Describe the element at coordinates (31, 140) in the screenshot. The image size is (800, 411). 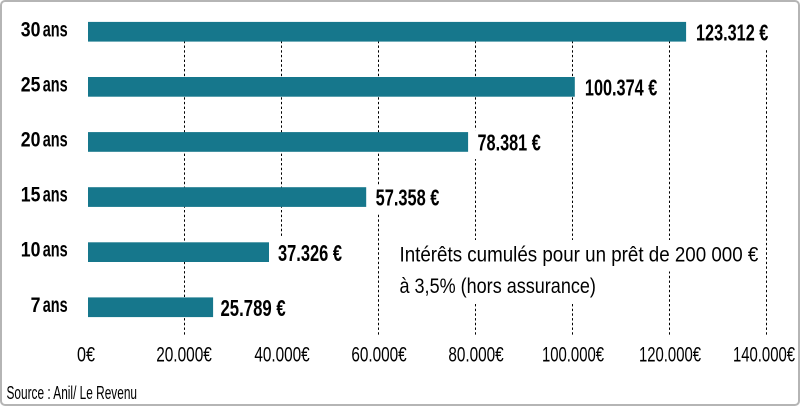
I see `svg-text: 20` at that location.